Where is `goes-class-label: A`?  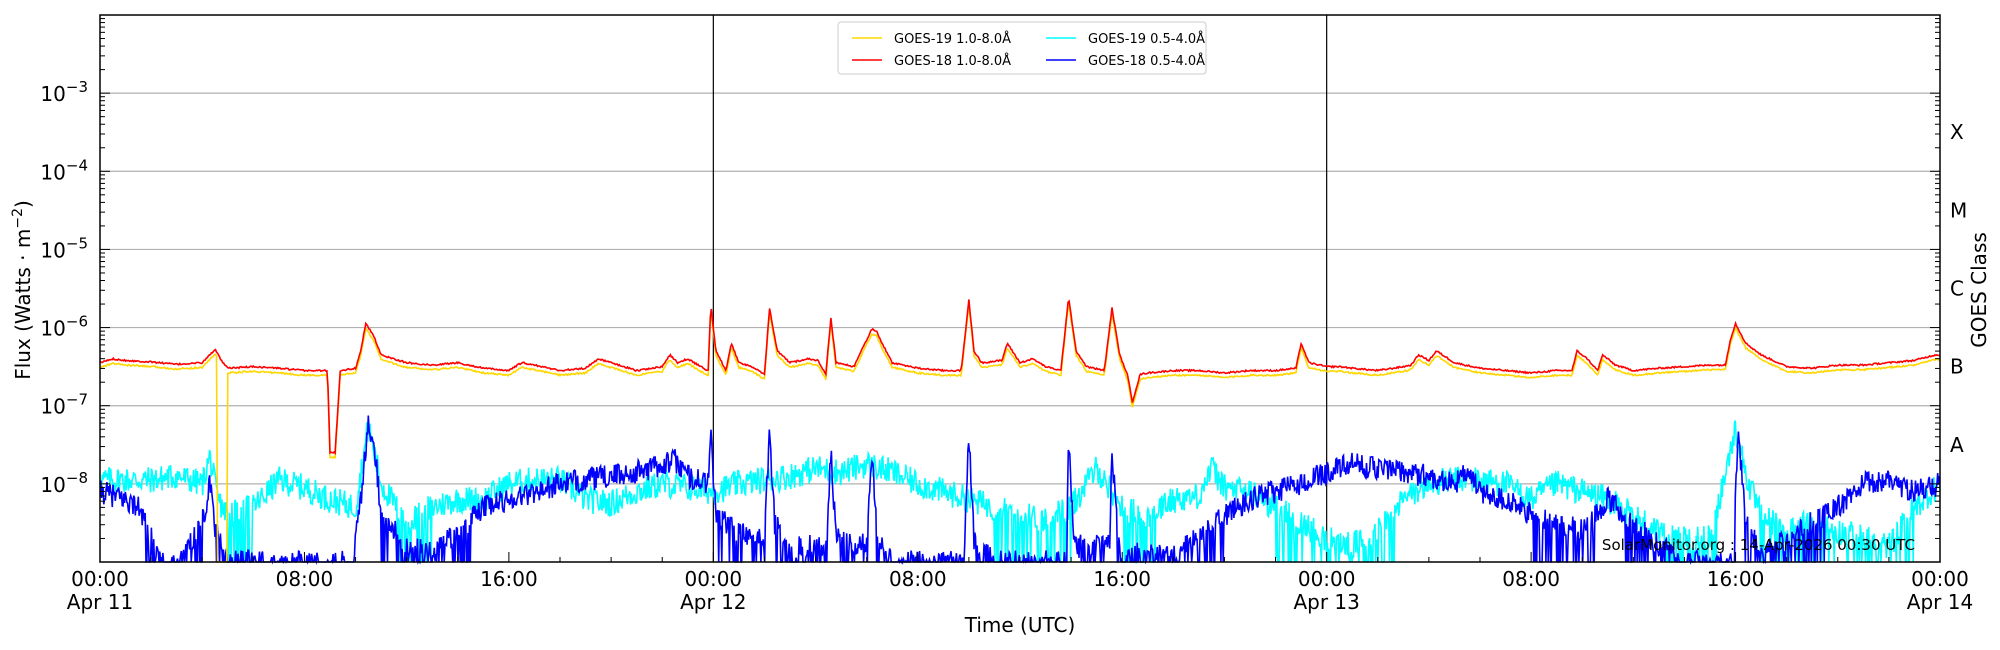 goes-class-label: A is located at coordinates (1957, 445).